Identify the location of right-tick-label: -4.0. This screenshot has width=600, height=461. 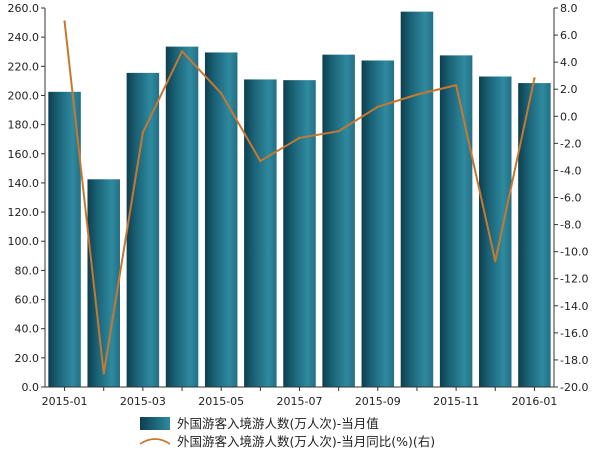
(570, 170).